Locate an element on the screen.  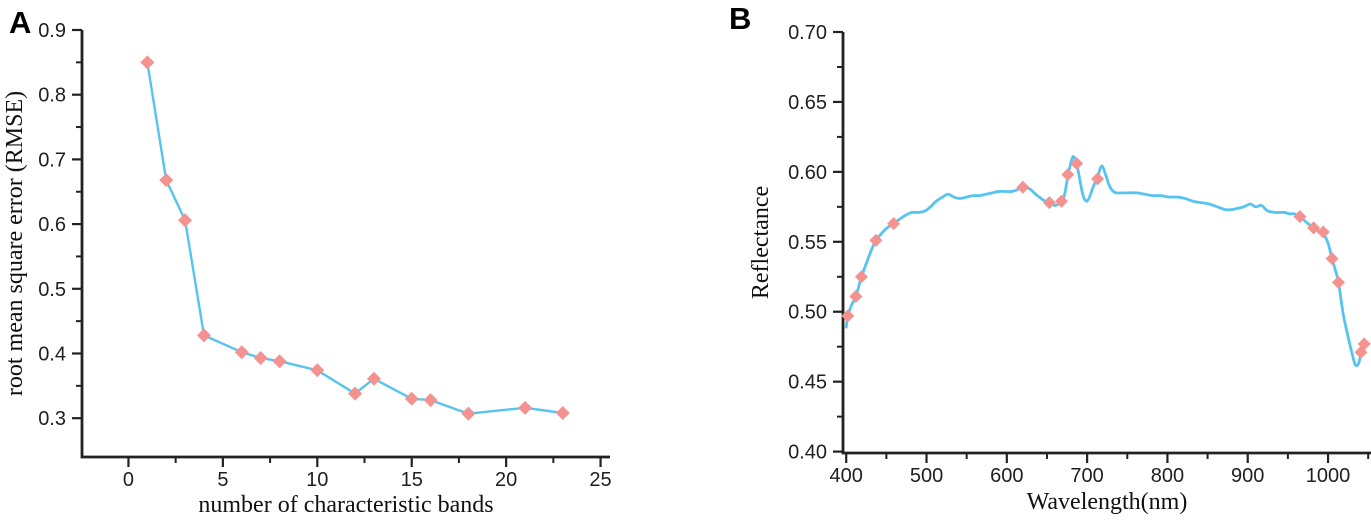
y-tick-label: 0.65 is located at coordinates (807, 103).